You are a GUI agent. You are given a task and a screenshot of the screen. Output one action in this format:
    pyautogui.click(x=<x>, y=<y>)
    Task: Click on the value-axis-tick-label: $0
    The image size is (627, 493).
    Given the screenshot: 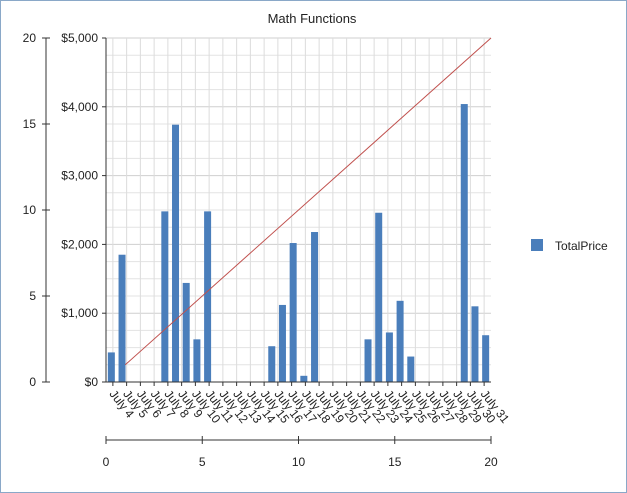 What is the action you would take?
    pyautogui.click(x=92, y=382)
    